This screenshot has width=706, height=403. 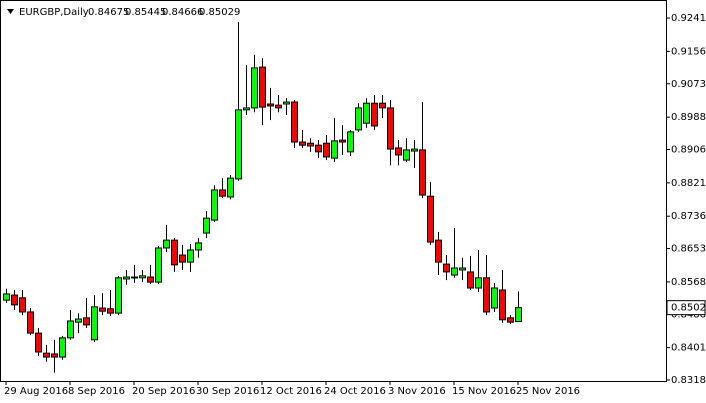 I want to click on current-price: 0.85029, so click(x=688, y=308).